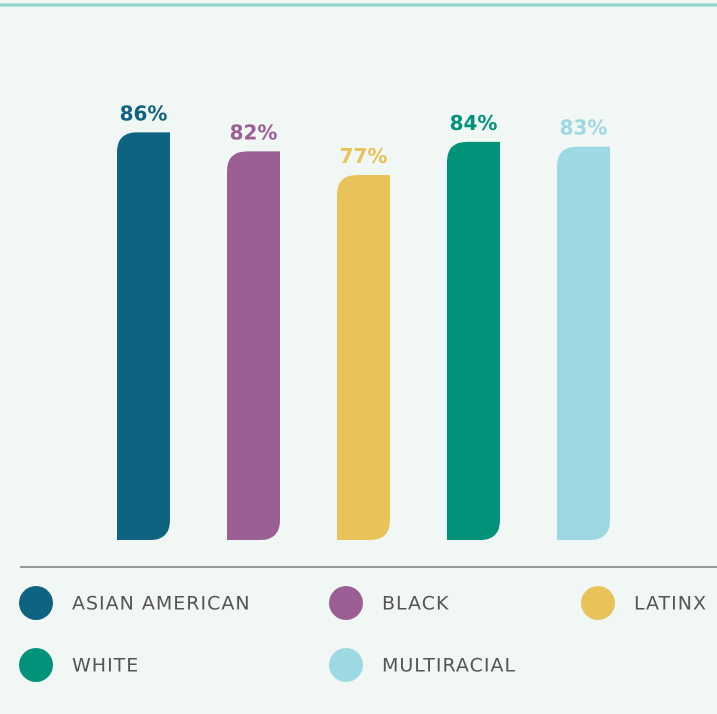 This screenshot has width=717, height=714. I want to click on value-label: 77%, so click(364, 156).